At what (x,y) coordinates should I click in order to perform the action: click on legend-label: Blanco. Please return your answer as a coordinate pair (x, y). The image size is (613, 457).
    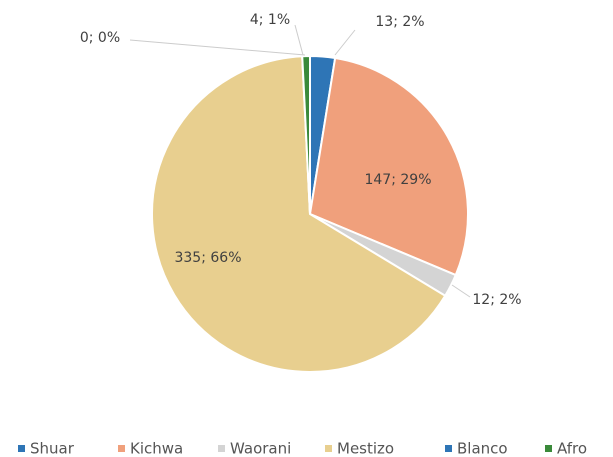
    Looking at the image, I should click on (482, 448).